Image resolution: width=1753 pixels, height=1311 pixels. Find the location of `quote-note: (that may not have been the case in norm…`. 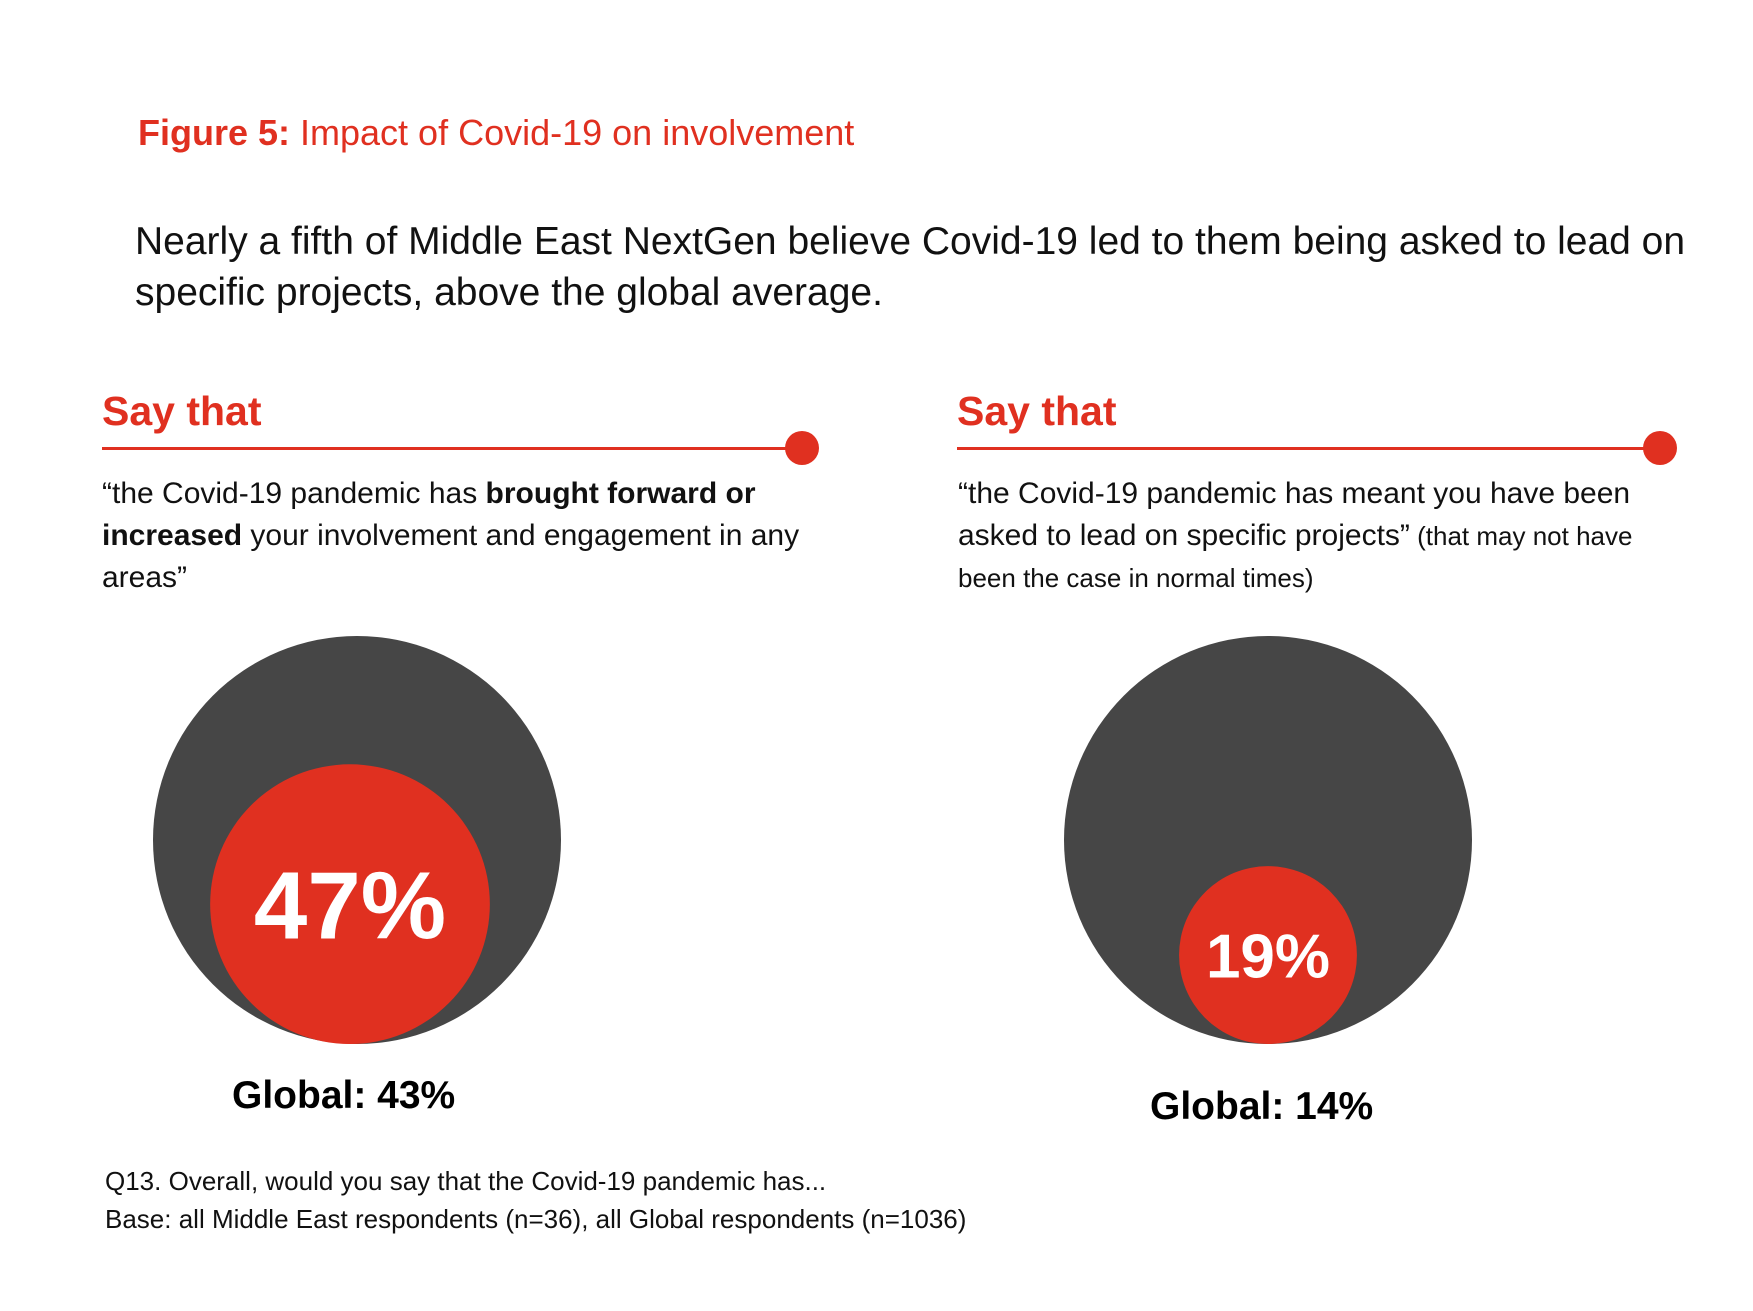

quote-note: (that may not have been the case in norm… is located at coordinates (1295, 557).